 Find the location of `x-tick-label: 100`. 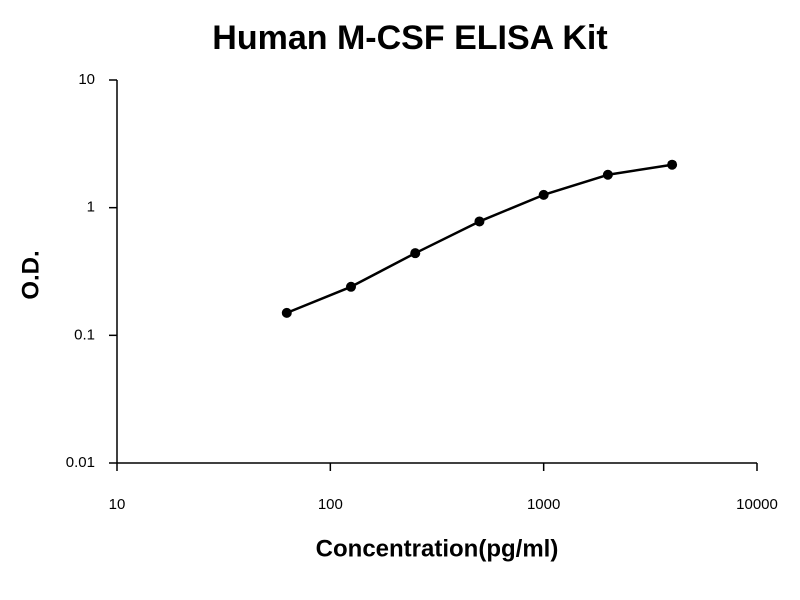

x-tick-label: 100 is located at coordinates (330, 504).